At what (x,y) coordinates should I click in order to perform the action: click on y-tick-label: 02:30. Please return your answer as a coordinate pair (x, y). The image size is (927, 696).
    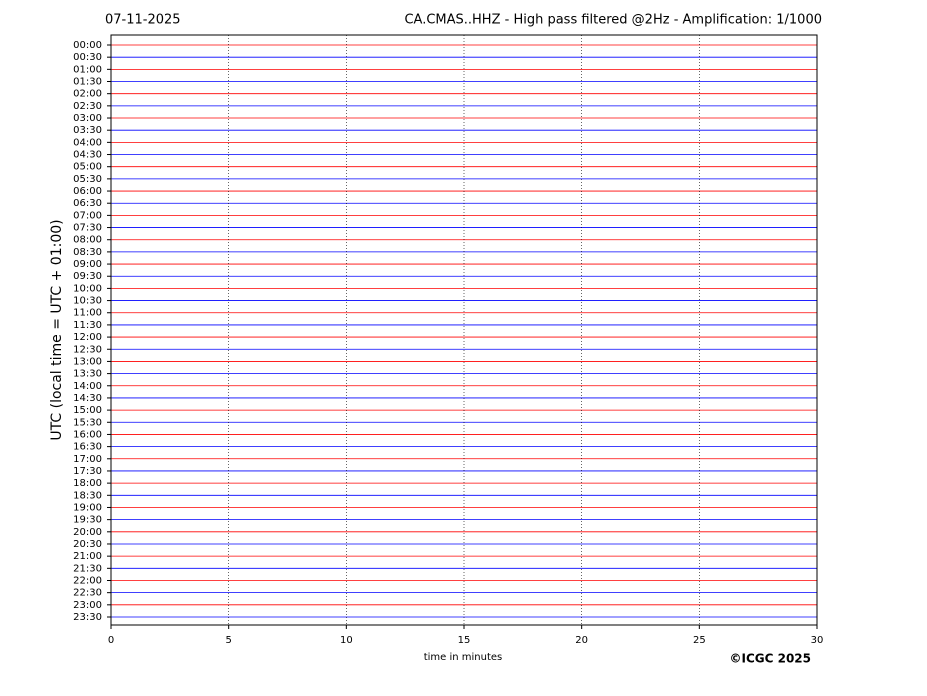
    Looking at the image, I should click on (87, 106).